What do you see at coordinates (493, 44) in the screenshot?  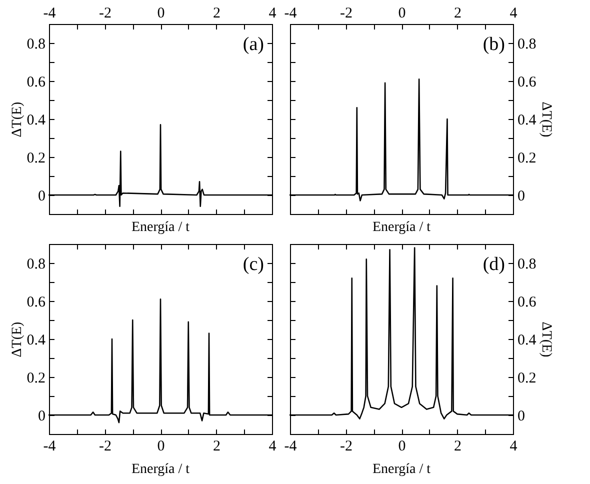 I see `annotation: (b)` at bounding box center [493, 44].